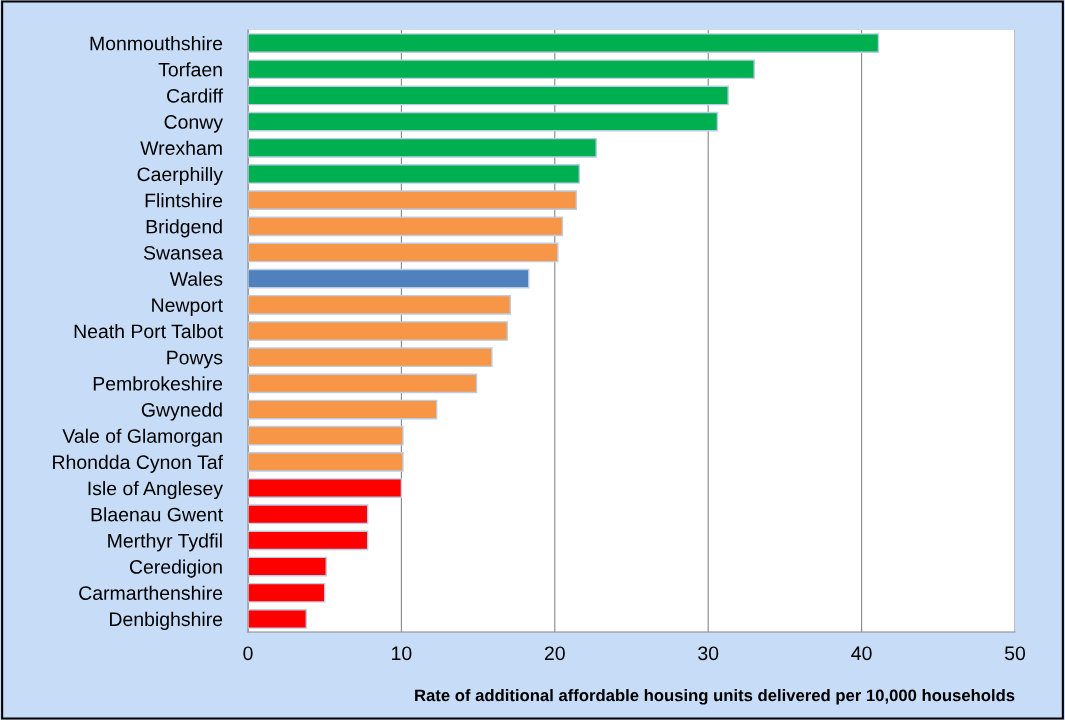 This screenshot has height=720, width=1065. I want to click on y-tick-label: Cardiff, so click(195, 95).